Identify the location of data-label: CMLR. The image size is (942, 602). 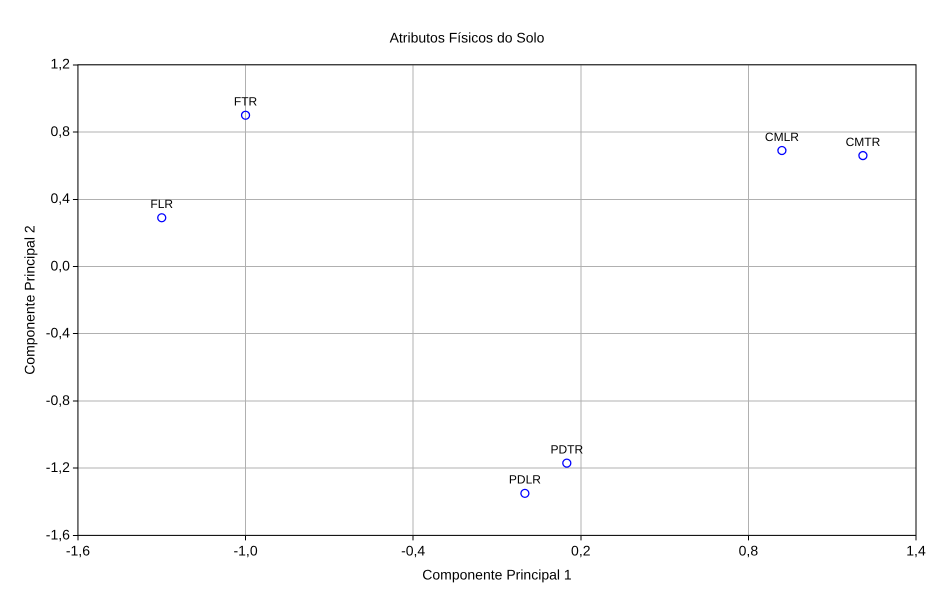
(782, 137).